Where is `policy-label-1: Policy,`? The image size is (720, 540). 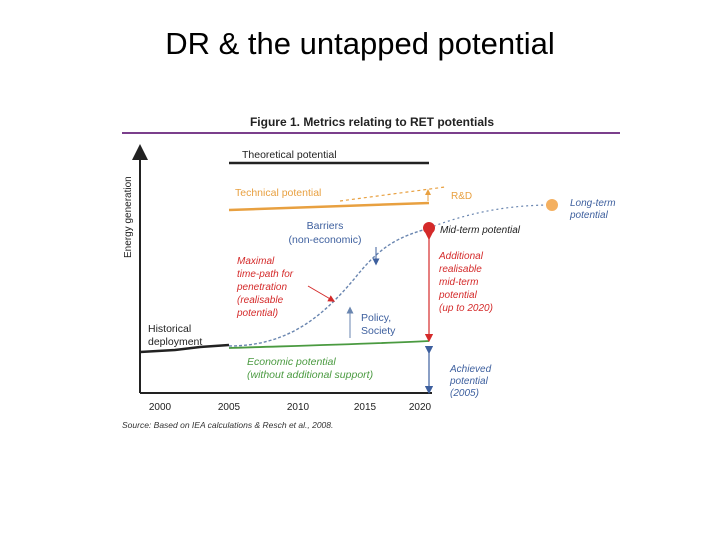
policy-label-1: Policy, is located at coordinates (376, 318).